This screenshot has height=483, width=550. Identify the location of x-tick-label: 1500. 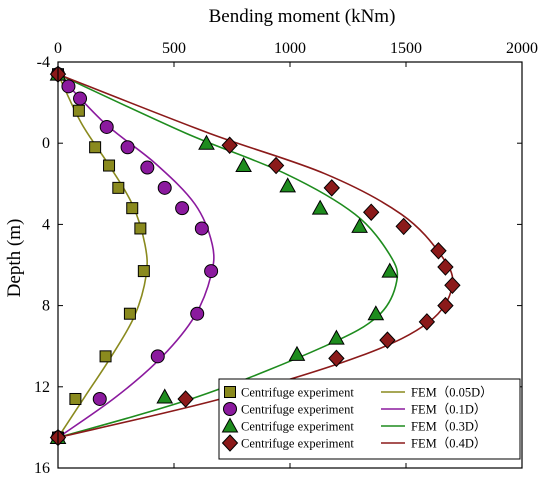
(406, 48).